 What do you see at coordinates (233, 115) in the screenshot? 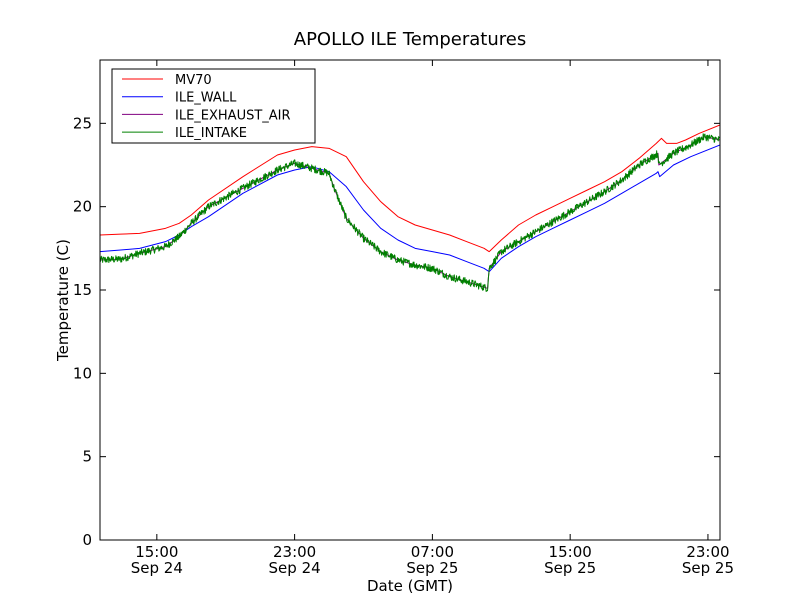
I see `legend-label: ILE_EXHAUST_AIR` at bounding box center [233, 115].